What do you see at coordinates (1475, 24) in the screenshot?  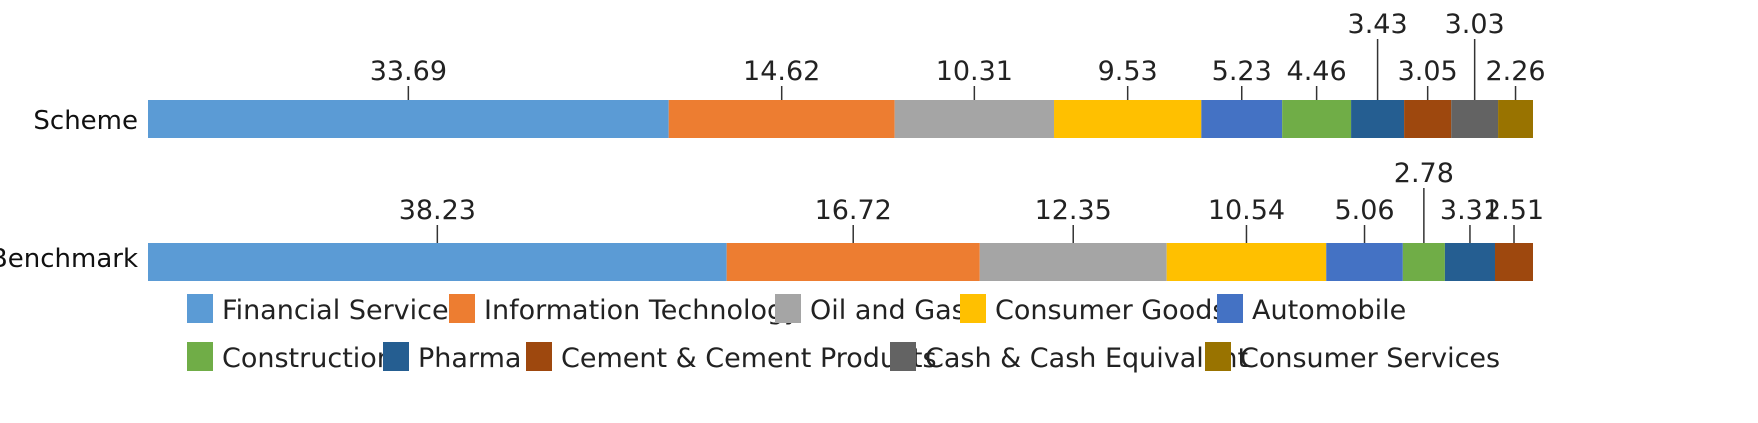 I see `data-label-scheme-cash-and-cash-equivalent: 3.03` at bounding box center [1475, 24].